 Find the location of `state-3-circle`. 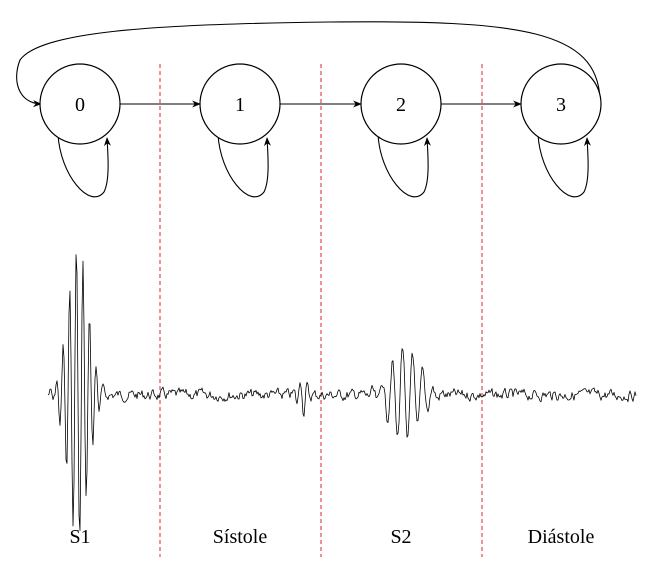

state-3-circle is located at coordinates (561, 104).